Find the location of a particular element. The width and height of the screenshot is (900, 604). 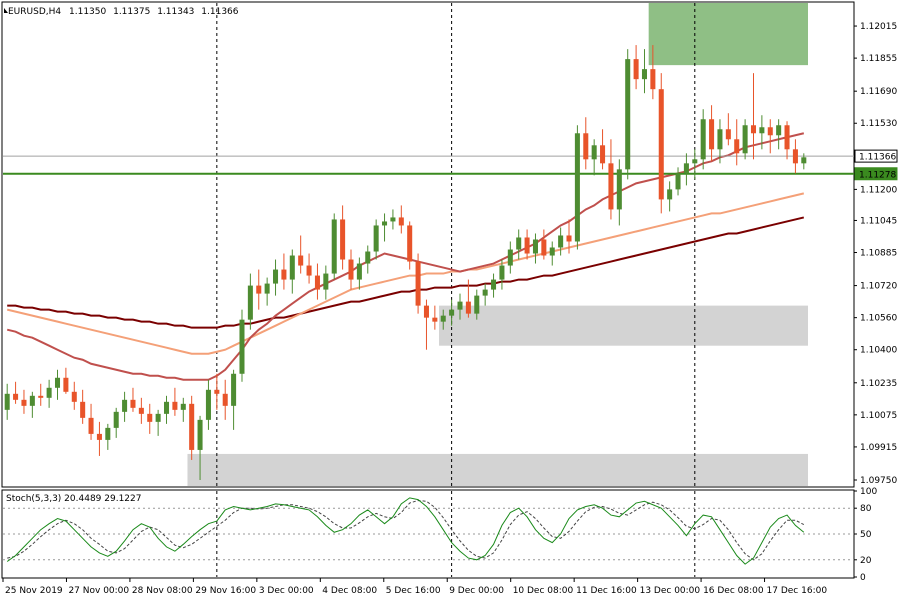

time-tick-label: 5 Dec 16:00 is located at coordinates (413, 591).